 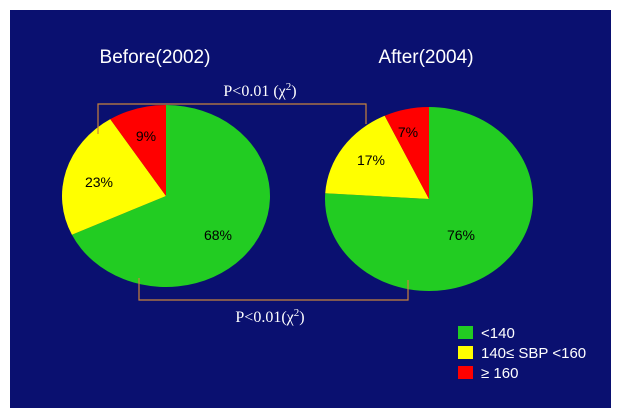 I want to click on pie-after: 76% 17% 7%, so click(x=429, y=199).